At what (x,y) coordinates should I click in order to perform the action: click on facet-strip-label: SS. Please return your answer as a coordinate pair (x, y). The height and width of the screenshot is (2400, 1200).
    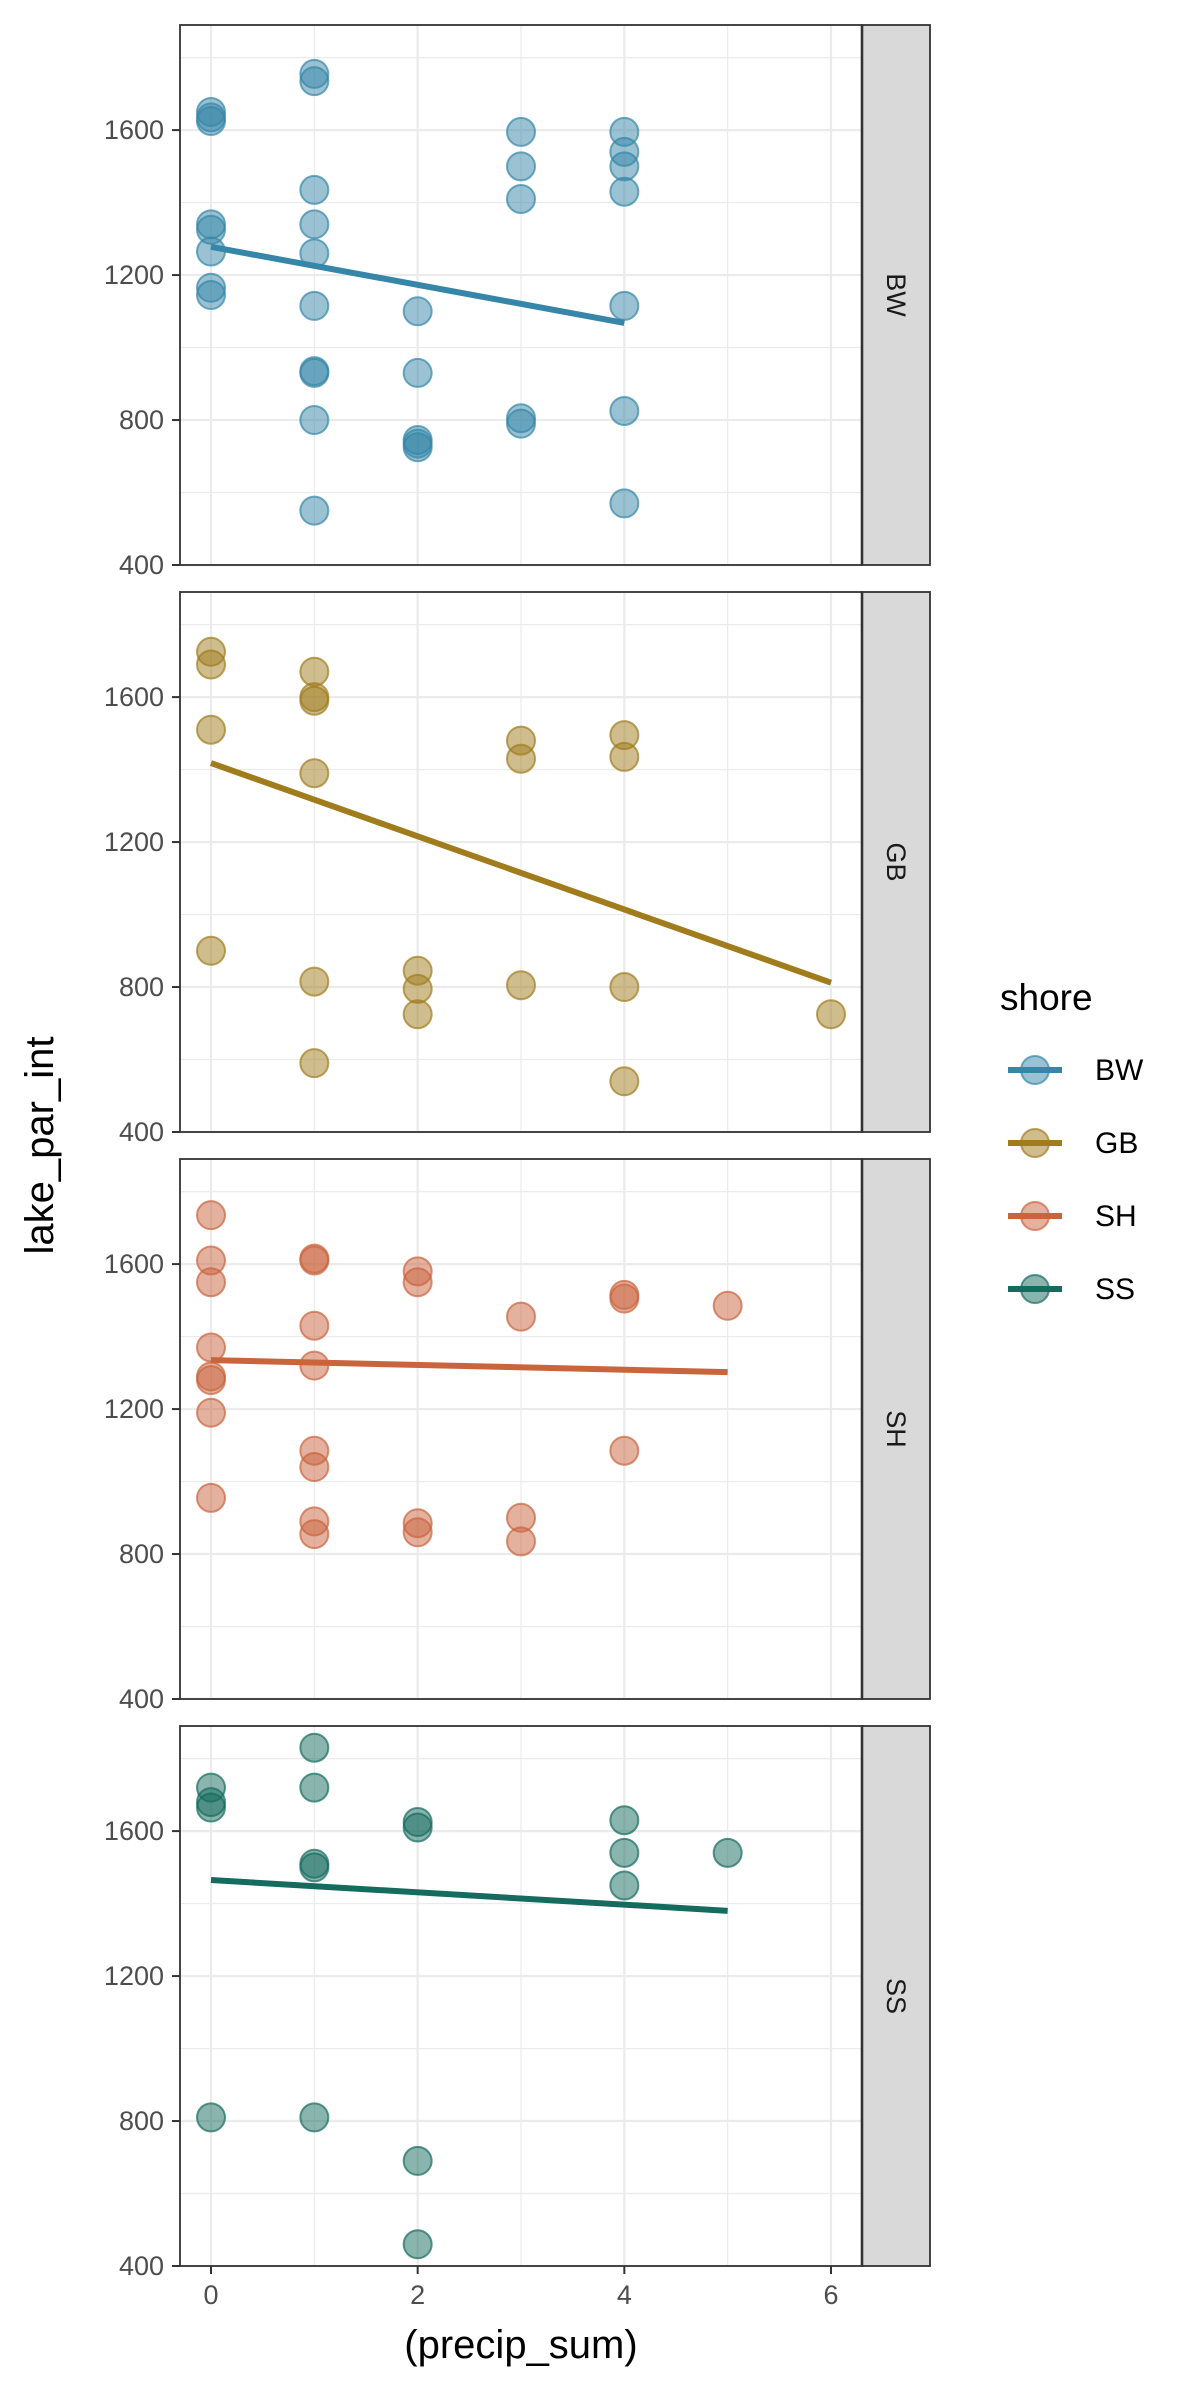
    Looking at the image, I should click on (896, 1996).